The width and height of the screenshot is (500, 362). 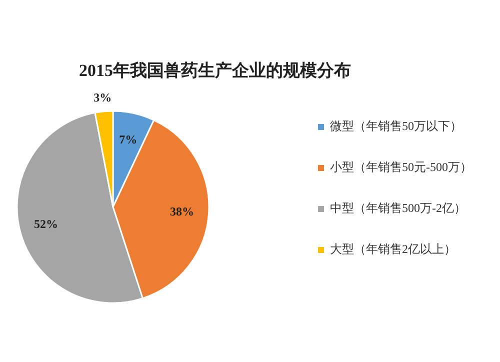 I want to click on legend-label: 小型（年销售50元-500万）, so click(x=401, y=167).